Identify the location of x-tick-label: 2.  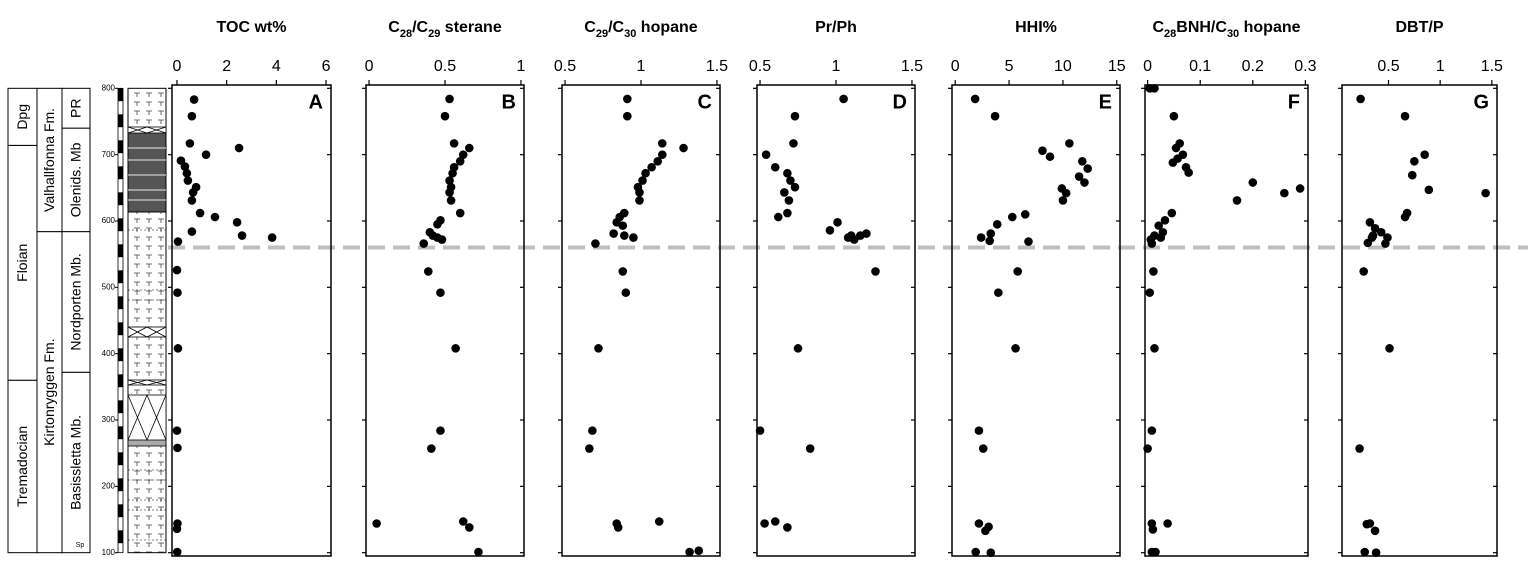
(226, 66).